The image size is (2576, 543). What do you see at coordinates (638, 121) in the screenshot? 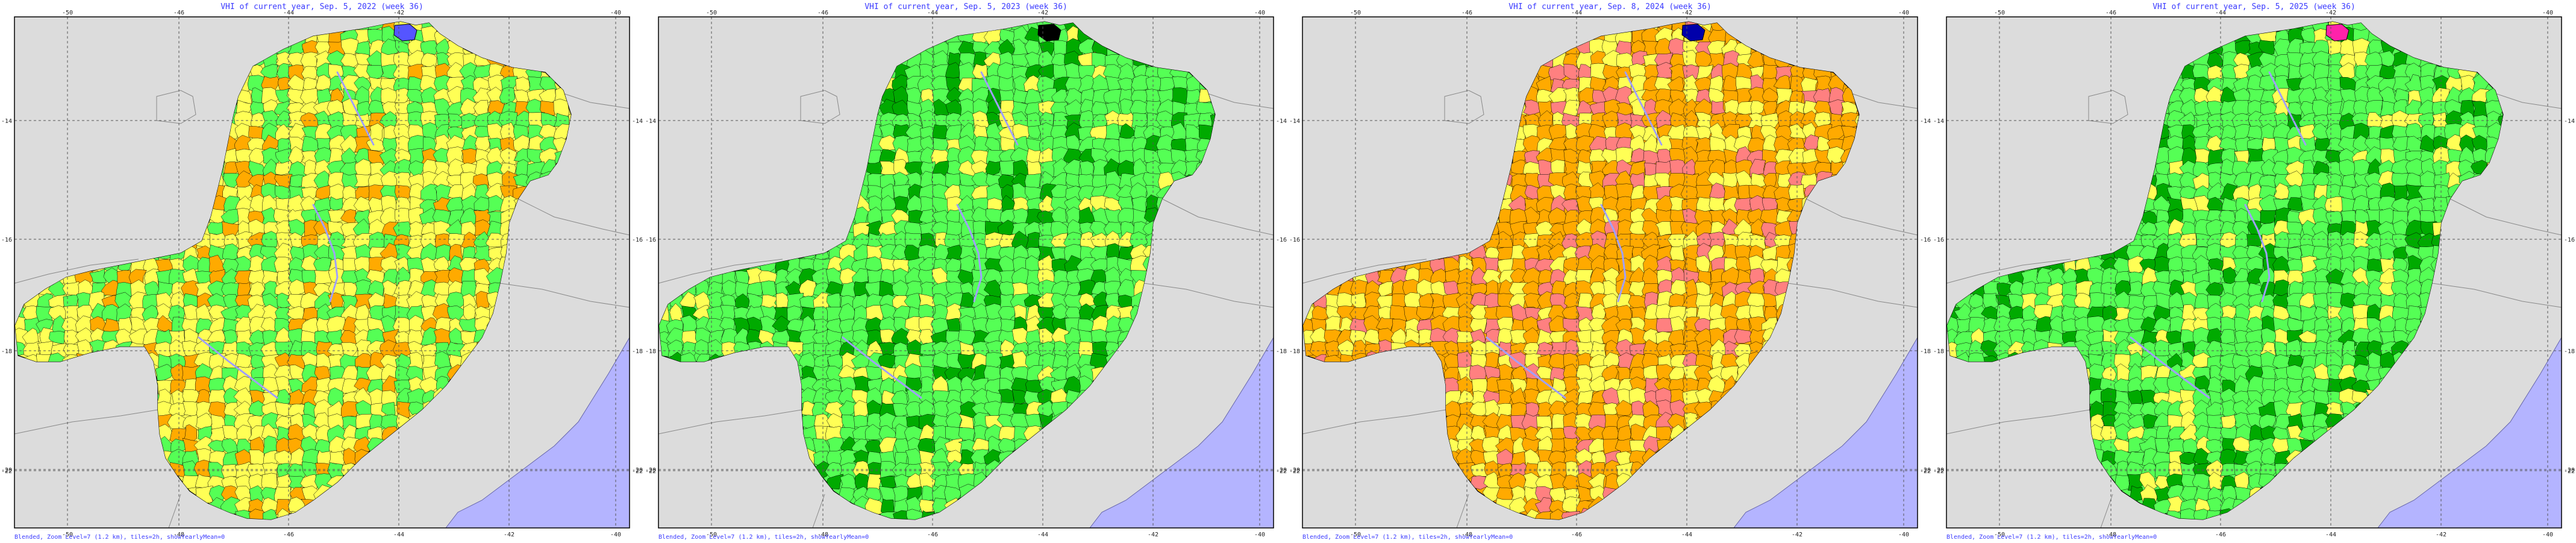
I see `axis-tick-label: -14` at bounding box center [638, 121].